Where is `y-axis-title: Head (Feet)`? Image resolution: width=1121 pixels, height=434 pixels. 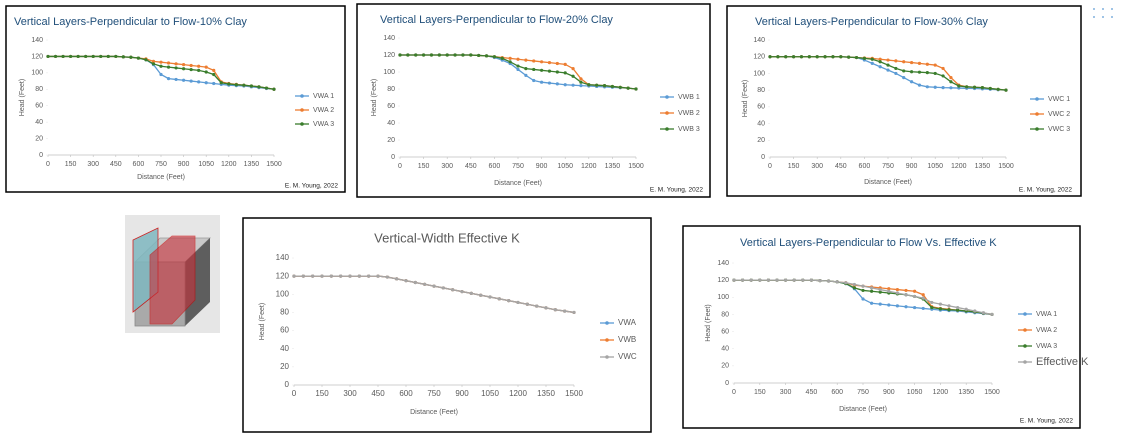 y-axis-title: Head (Feet) is located at coordinates (22, 97).